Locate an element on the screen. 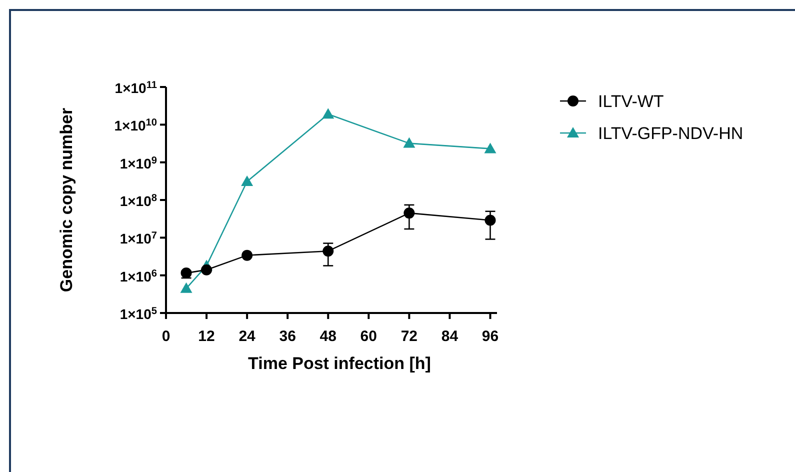 Image resolution: width=795 pixels, height=472 pixels. y-tick-label: 1×10$^{9}$ is located at coordinates (139, 163).